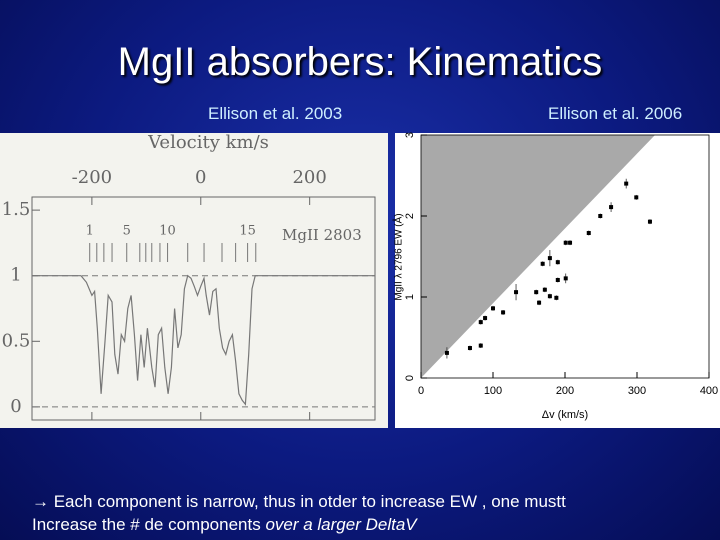 The width and height of the screenshot is (720, 540). Describe the element at coordinates (538, 256) in the screenshot. I see `shaded-region` at that location.